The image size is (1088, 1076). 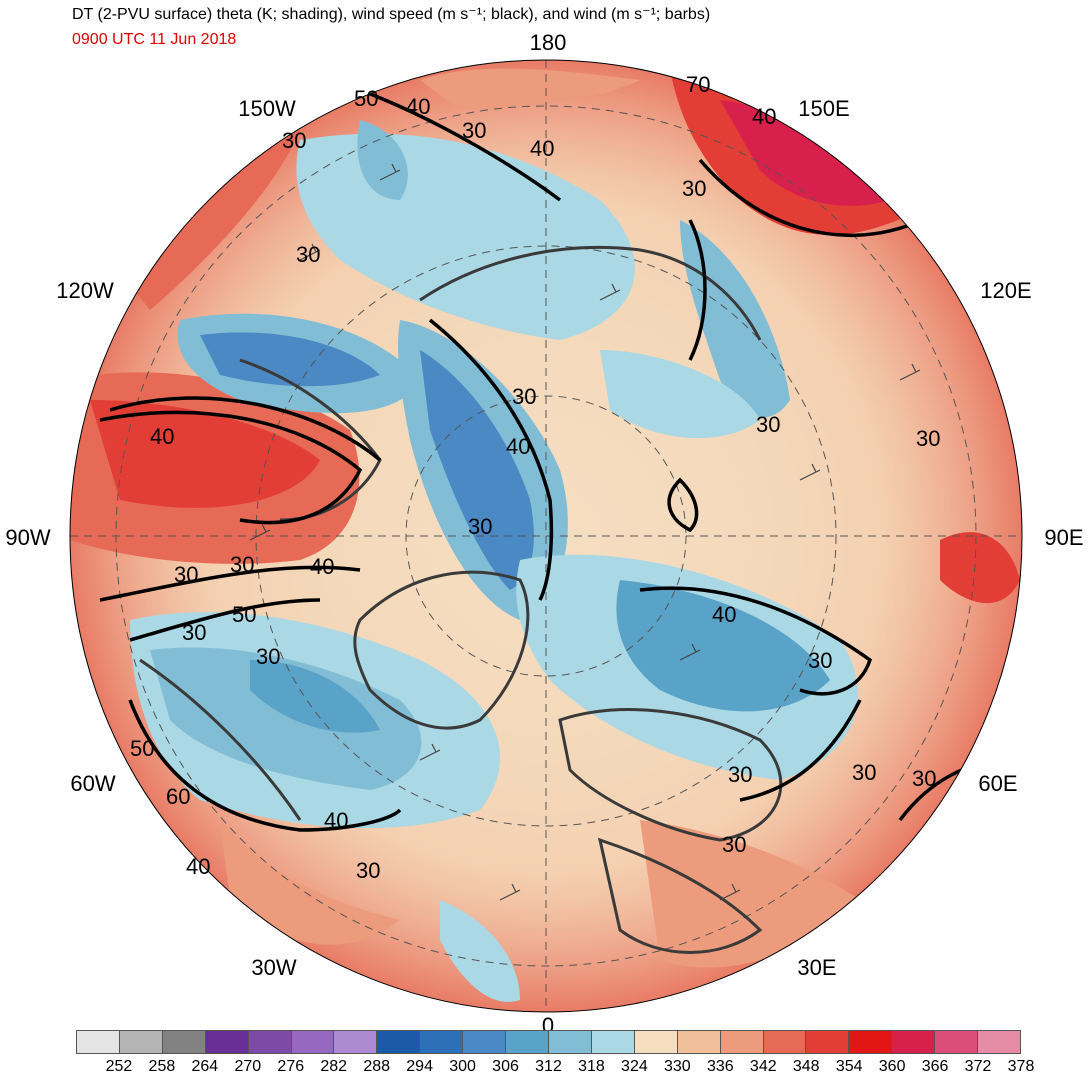 I want to click on lon-label-90w: 90W, so click(x=28, y=537).